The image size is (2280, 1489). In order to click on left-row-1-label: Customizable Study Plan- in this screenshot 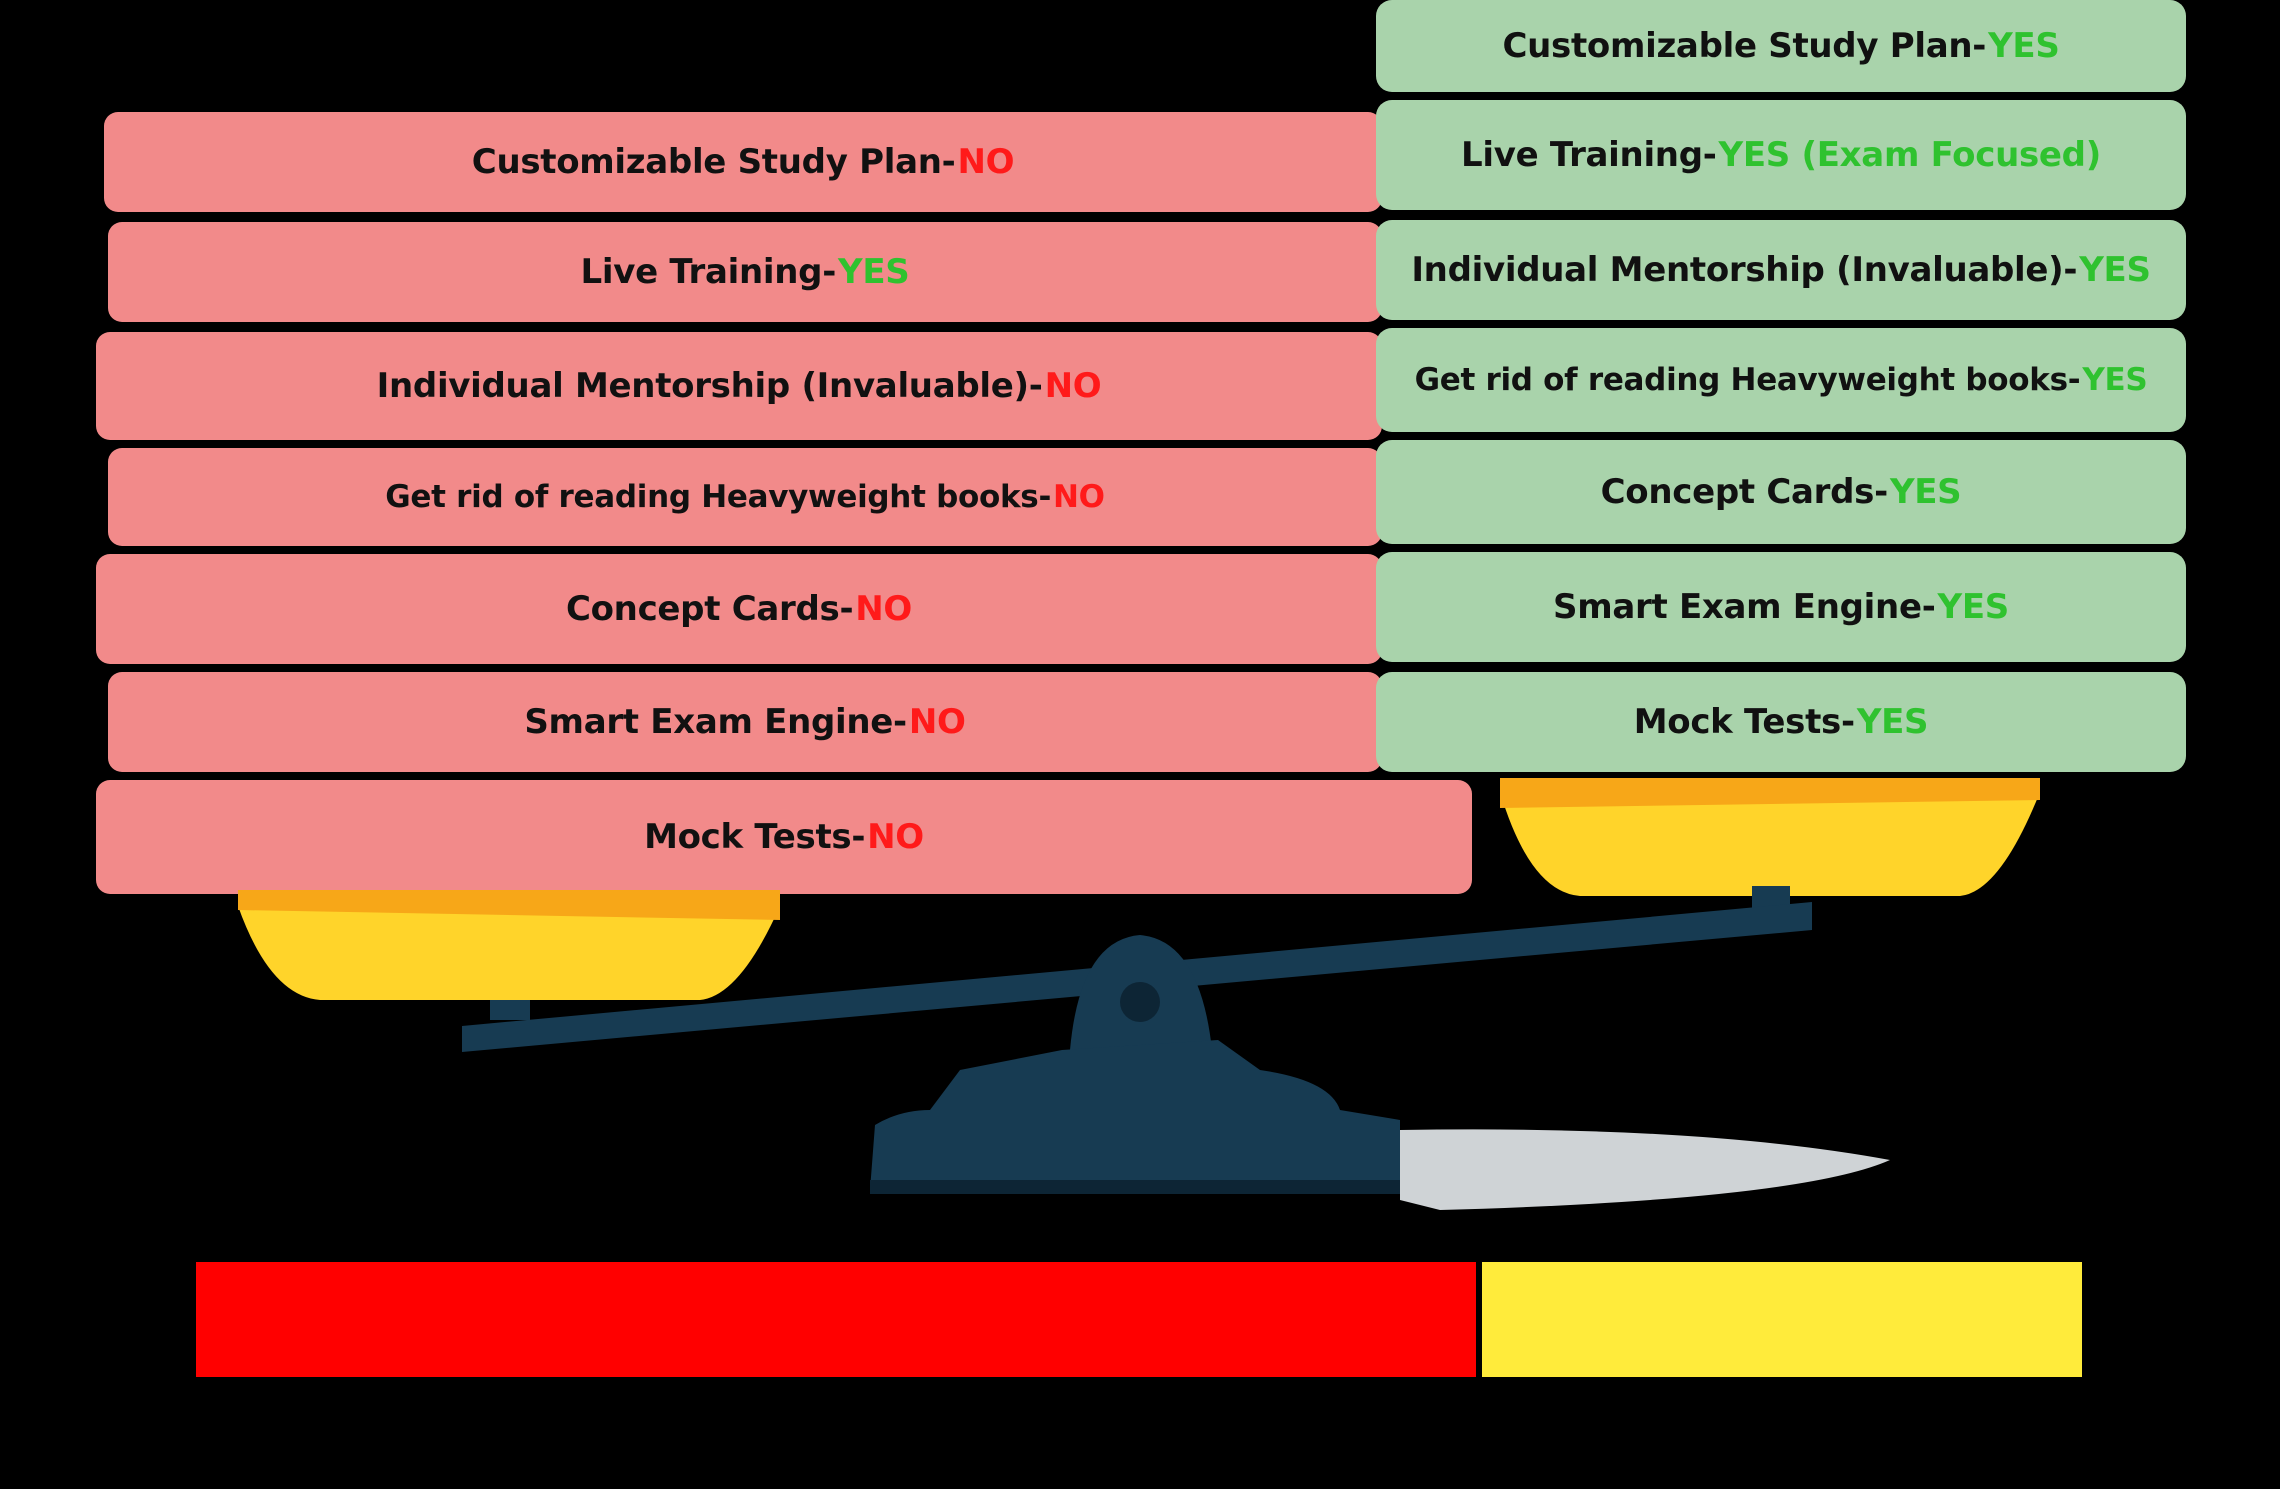, I will do `click(713, 162)`.